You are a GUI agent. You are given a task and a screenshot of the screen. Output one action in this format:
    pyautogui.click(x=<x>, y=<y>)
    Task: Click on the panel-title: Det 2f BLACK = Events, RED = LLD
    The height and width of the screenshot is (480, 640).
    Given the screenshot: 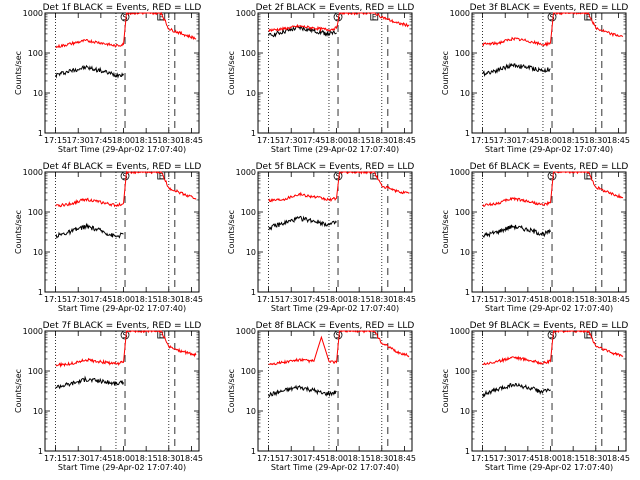 What is the action you would take?
    pyautogui.click(x=335, y=8)
    